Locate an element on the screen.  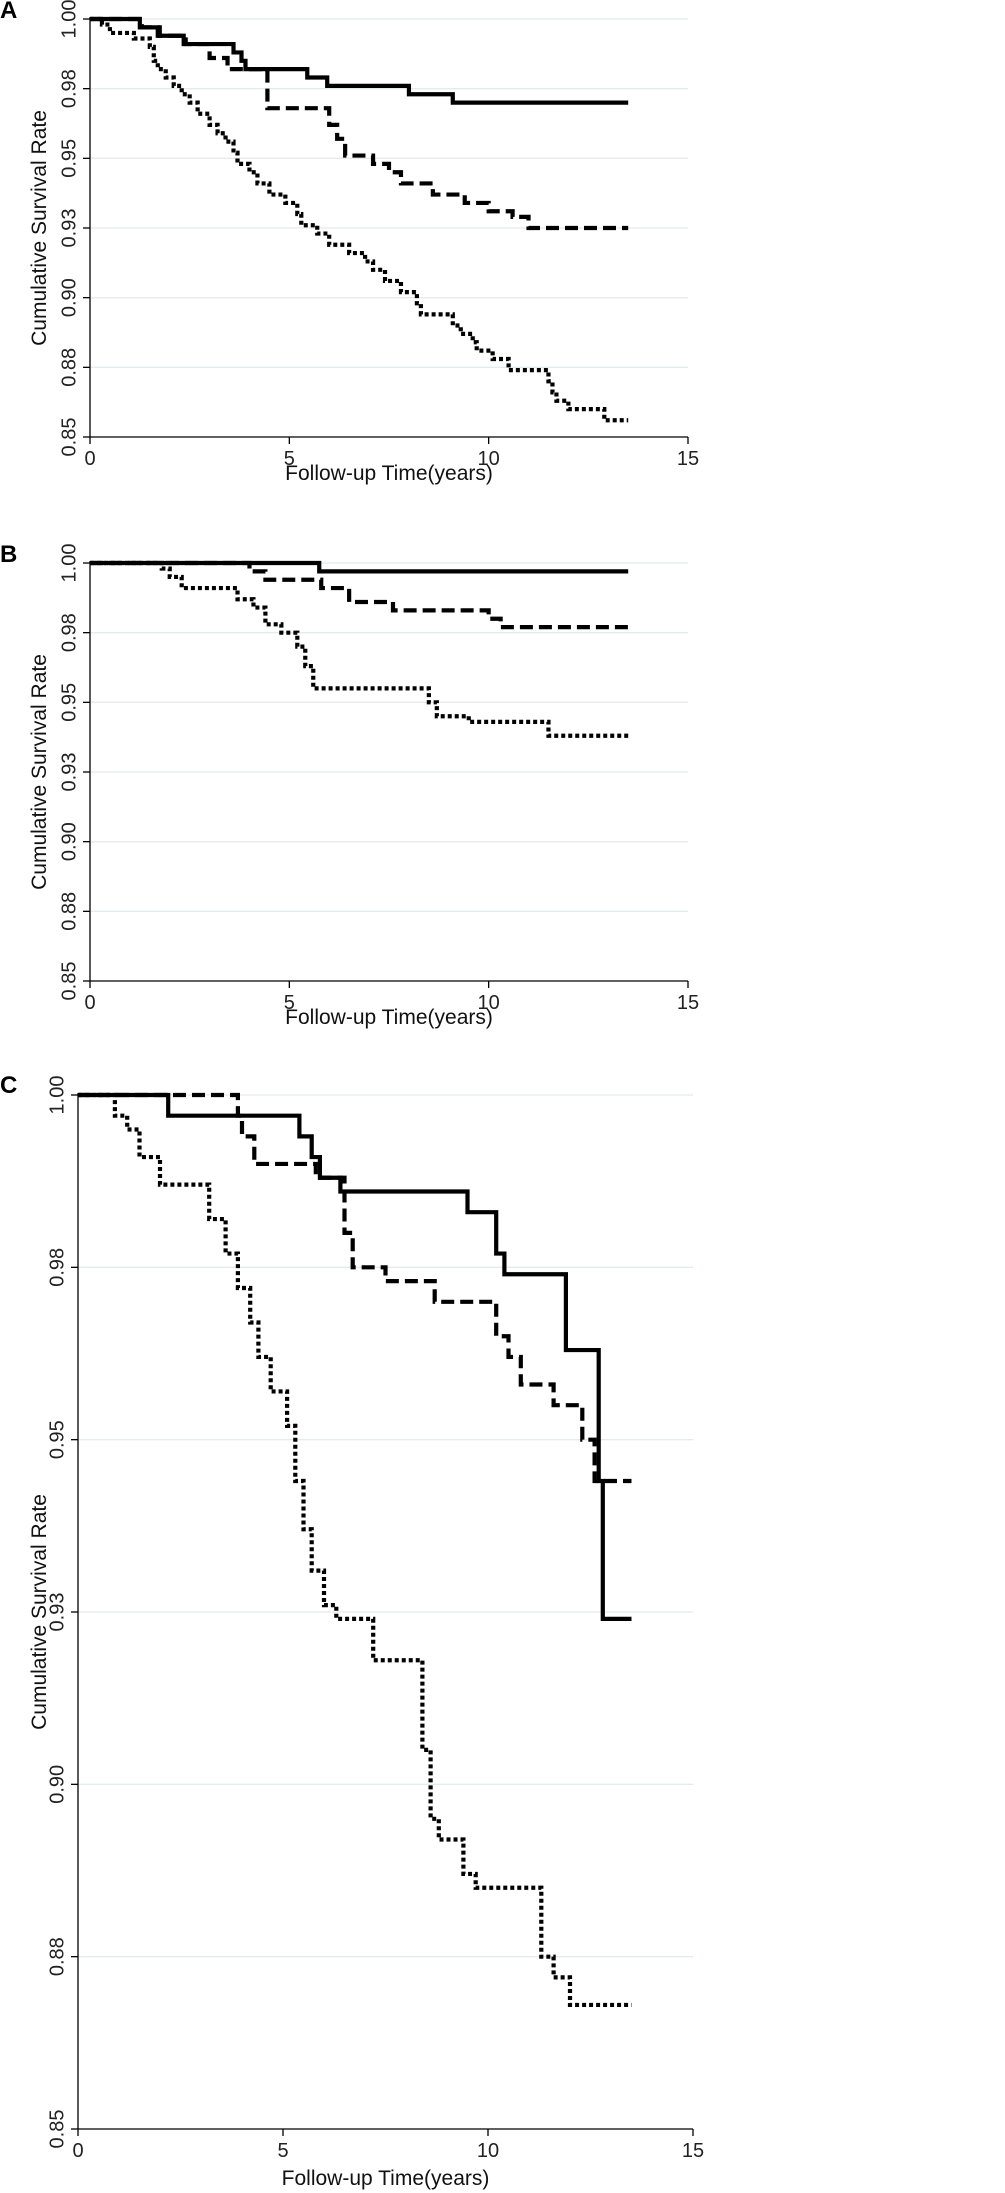
panel-label: A is located at coordinates (8, 12).